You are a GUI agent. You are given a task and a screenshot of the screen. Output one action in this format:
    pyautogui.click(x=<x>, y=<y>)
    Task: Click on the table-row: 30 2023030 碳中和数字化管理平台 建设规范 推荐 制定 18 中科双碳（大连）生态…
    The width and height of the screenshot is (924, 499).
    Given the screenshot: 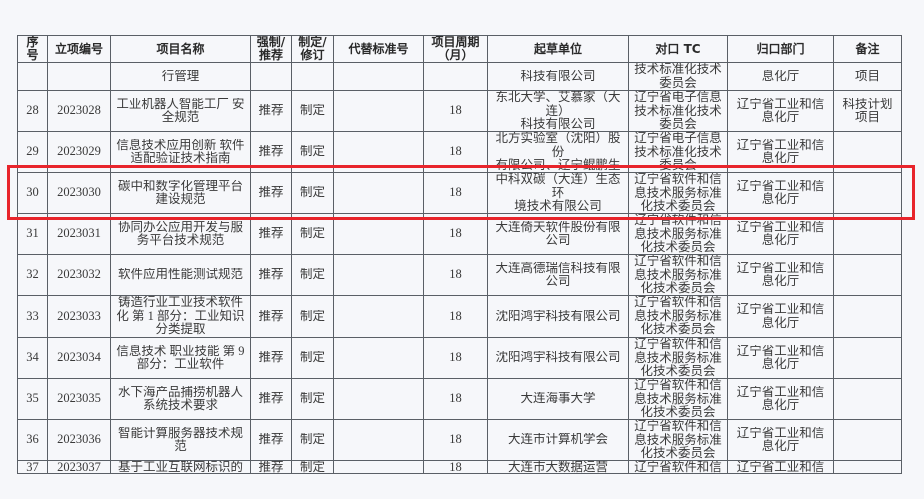 What is the action you would take?
    pyautogui.click(x=459, y=193)
    